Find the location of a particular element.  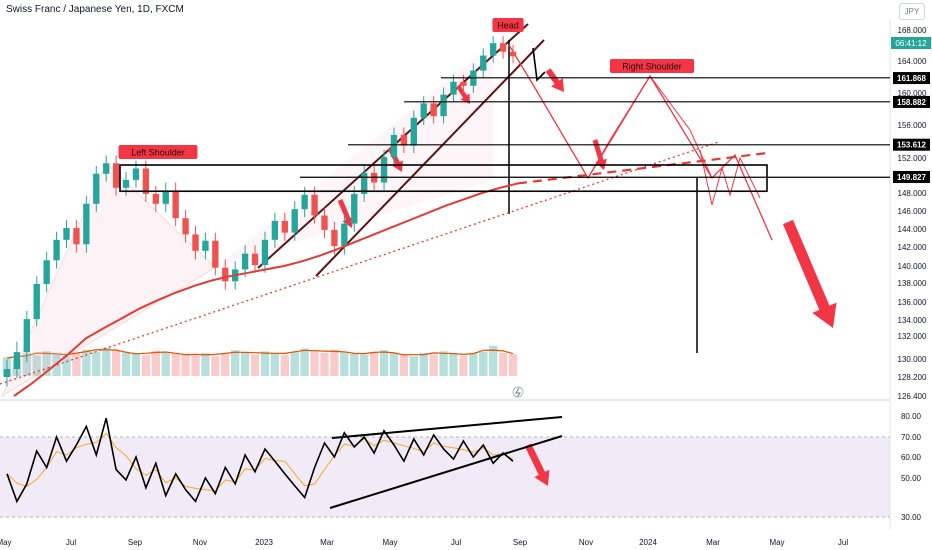

price-tick-label: 160.000 is located at coordinates (912, 93).